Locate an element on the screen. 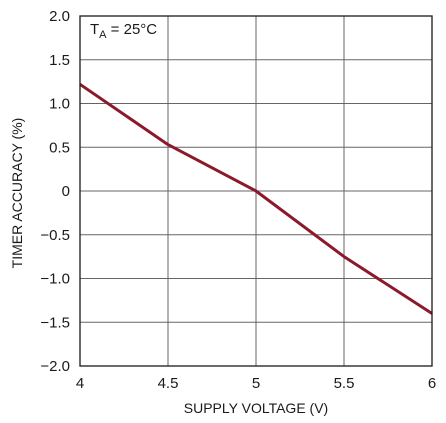  annotation-subscript: A is located at coordinates (103, 35).